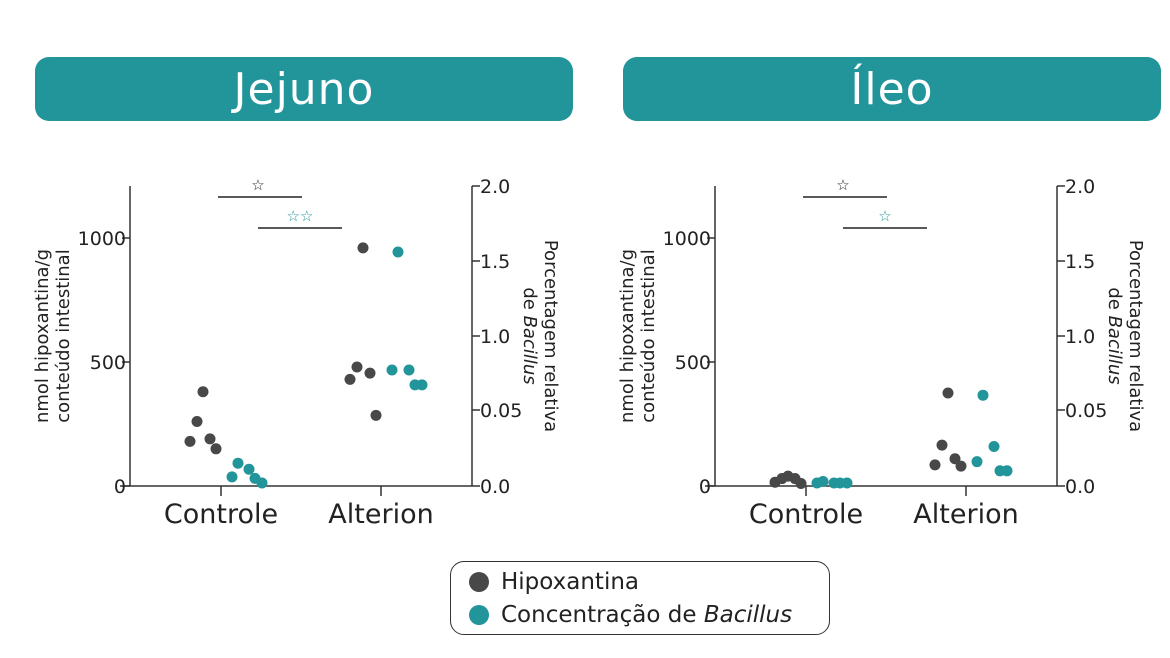  I want to click on legend-label-bacillus-italic: Bacillus, so click(748, 615).